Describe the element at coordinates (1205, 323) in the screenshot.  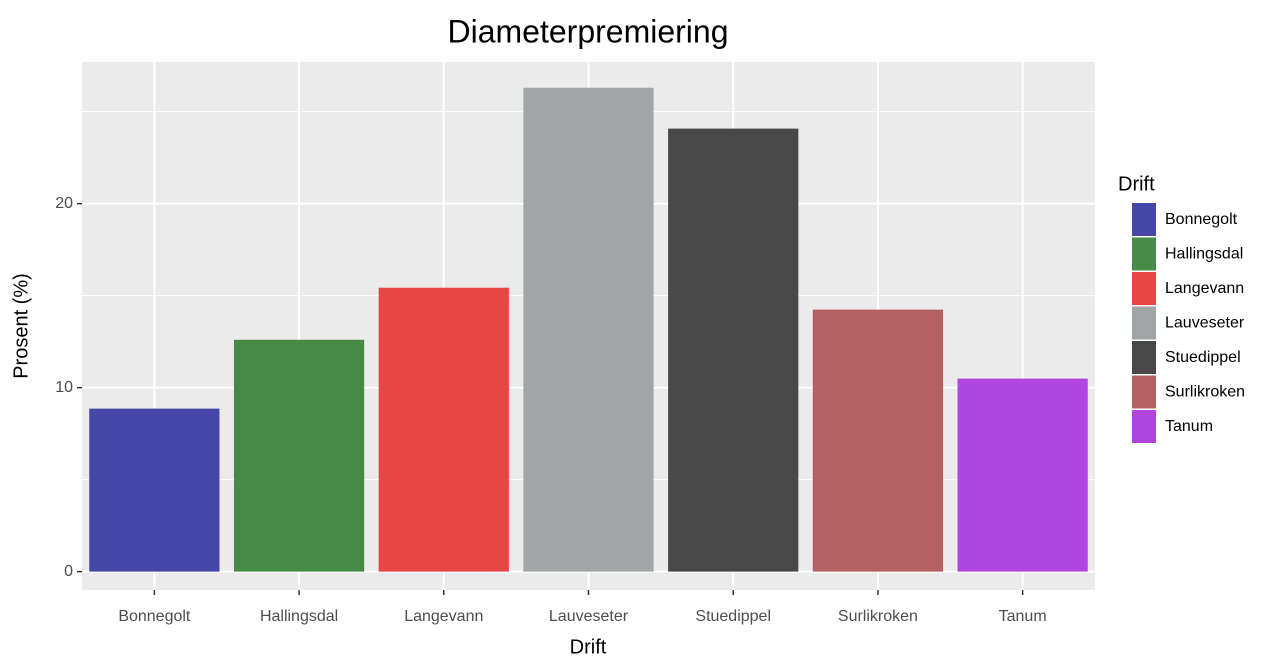
I see `legend-label: Lauveseter` at that location.